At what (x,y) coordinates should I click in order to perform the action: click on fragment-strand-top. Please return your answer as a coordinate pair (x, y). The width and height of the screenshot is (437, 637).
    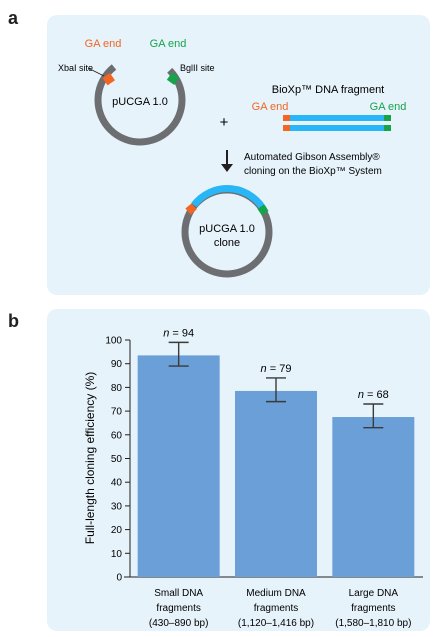
    Looking at the image, I should click on (337, 118).